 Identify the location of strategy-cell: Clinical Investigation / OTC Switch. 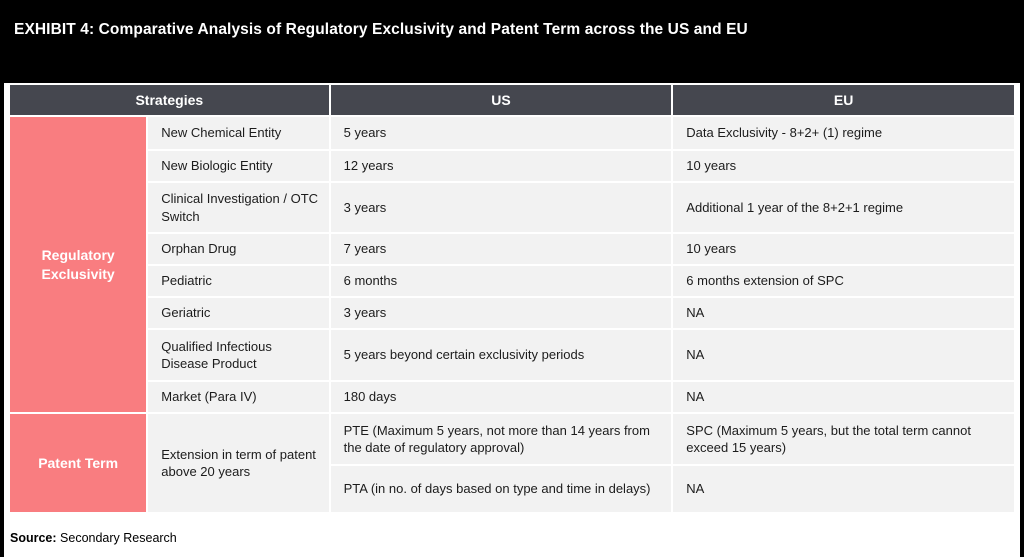
(238, 207).